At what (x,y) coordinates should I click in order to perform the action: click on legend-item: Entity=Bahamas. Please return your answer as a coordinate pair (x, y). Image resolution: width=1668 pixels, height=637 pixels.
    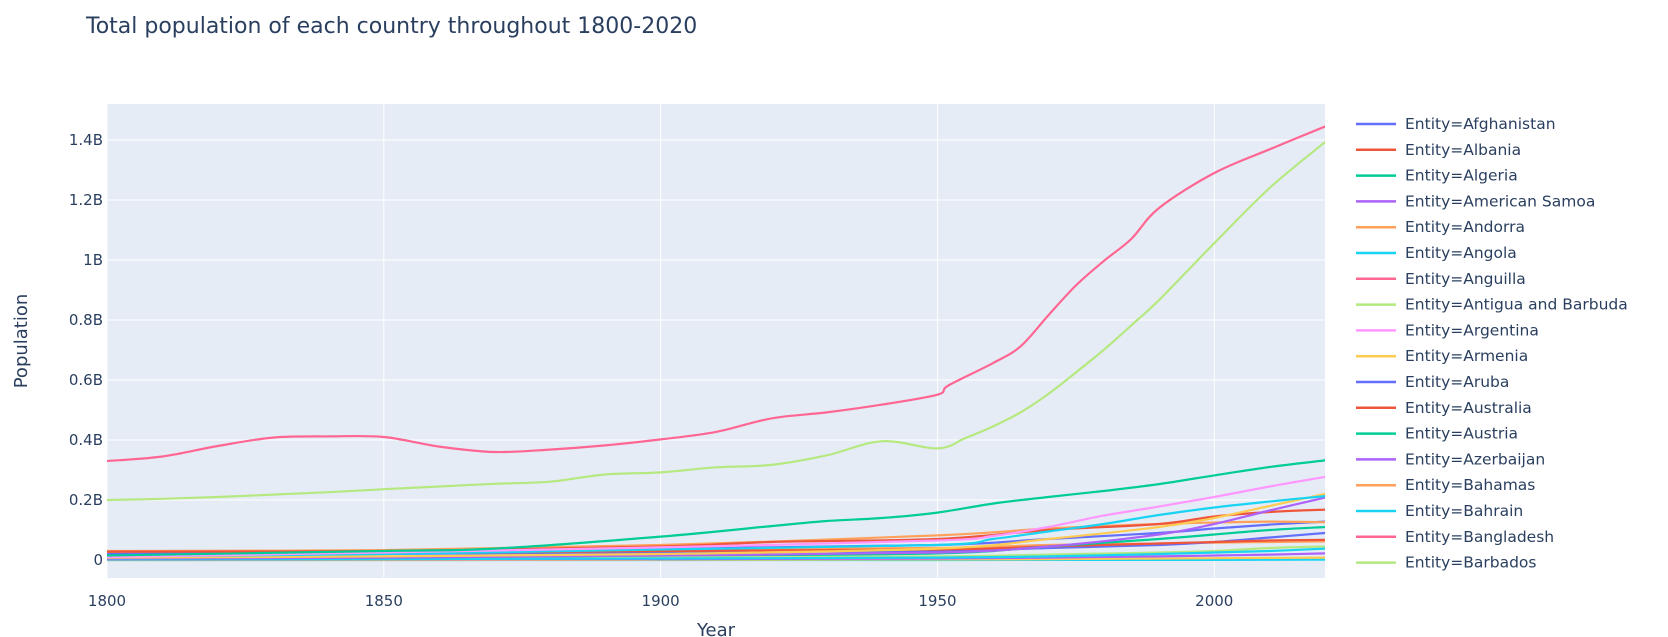
    Looking at the image, I should click on (1445, 485).